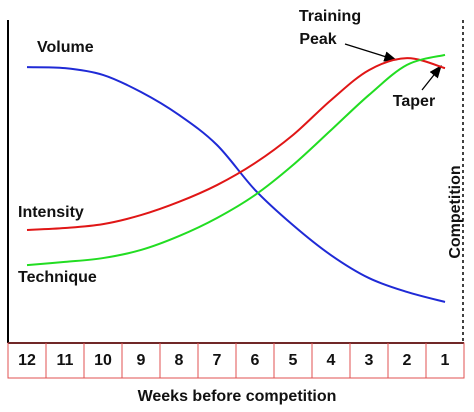 Image resolution: width=474 pixels, height=412 pixels. Describe the element at coordinates (65, 360) in the screenshot. I see `x-tick-label: 11` at that location.